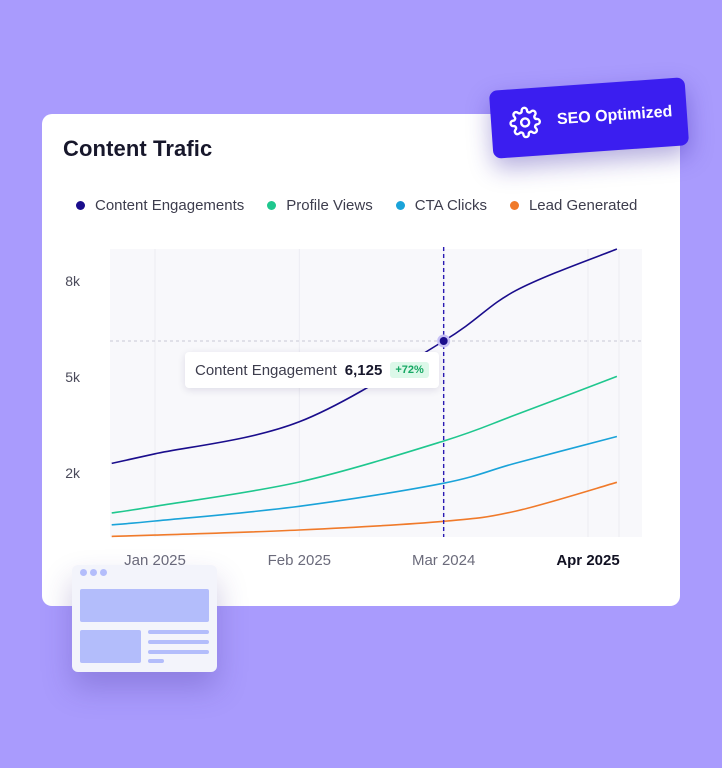 The width and height of the screenshot is (722, 768). Describe the element at coordinates (364, 509) in the screenshot. I see `series-line-lead-generated` at that location.